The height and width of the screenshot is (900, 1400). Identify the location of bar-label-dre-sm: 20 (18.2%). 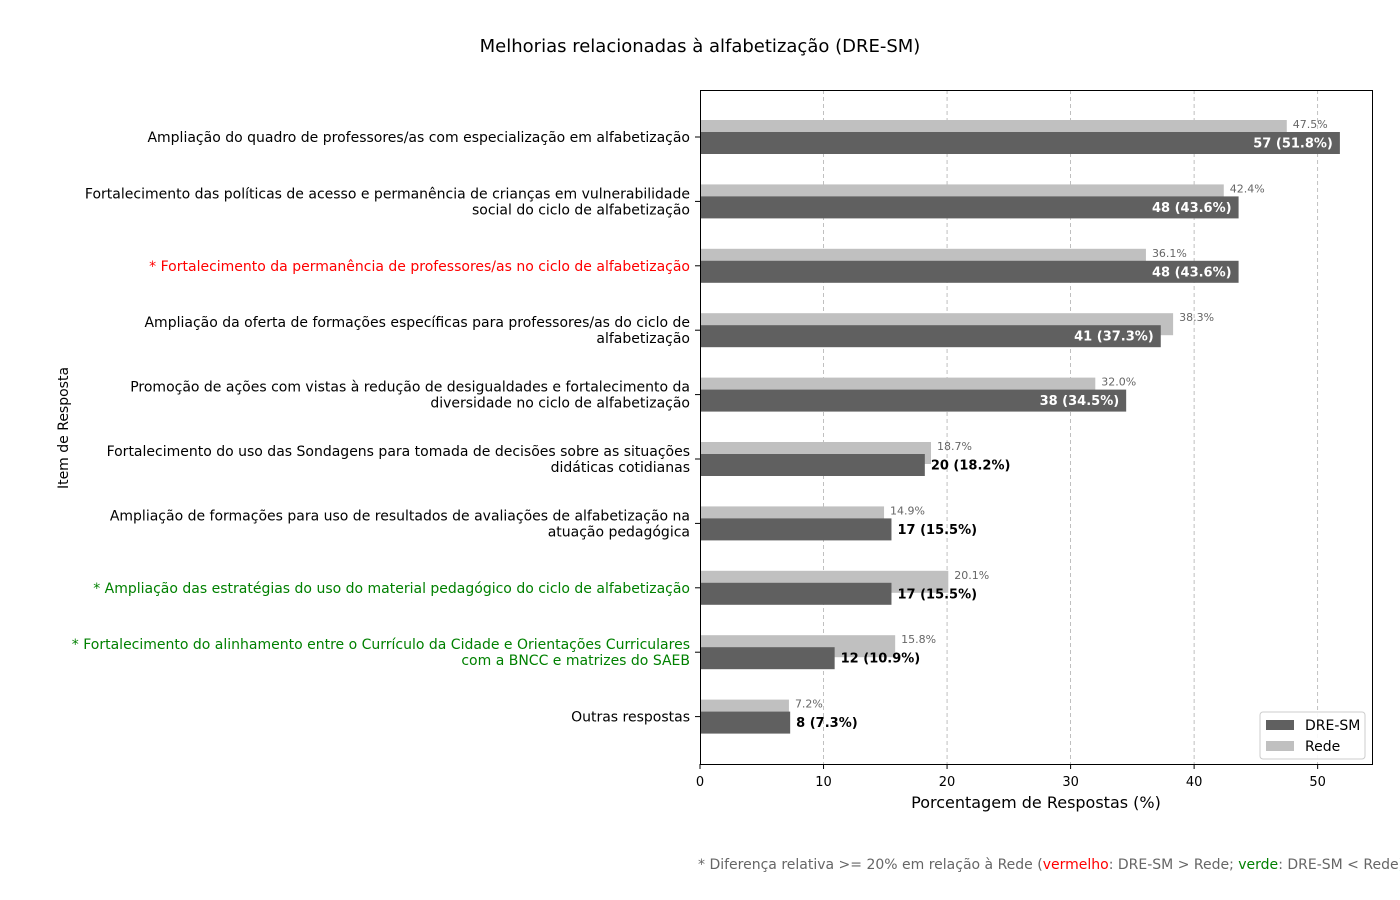
(971, 466).